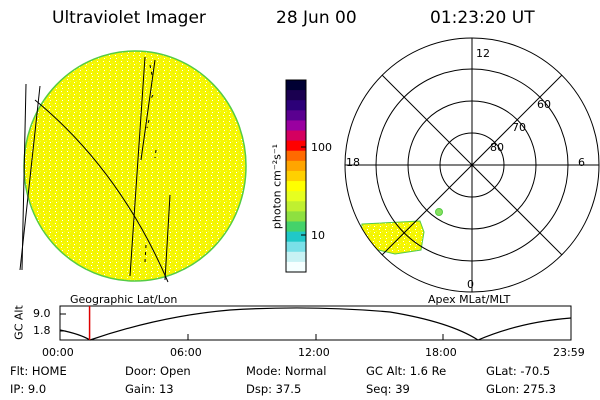 This screenshot has height=400, width=600. Describe the element at coordinates (158, 371) in the screenshot. I see `status-door: Door: Open` at that location.